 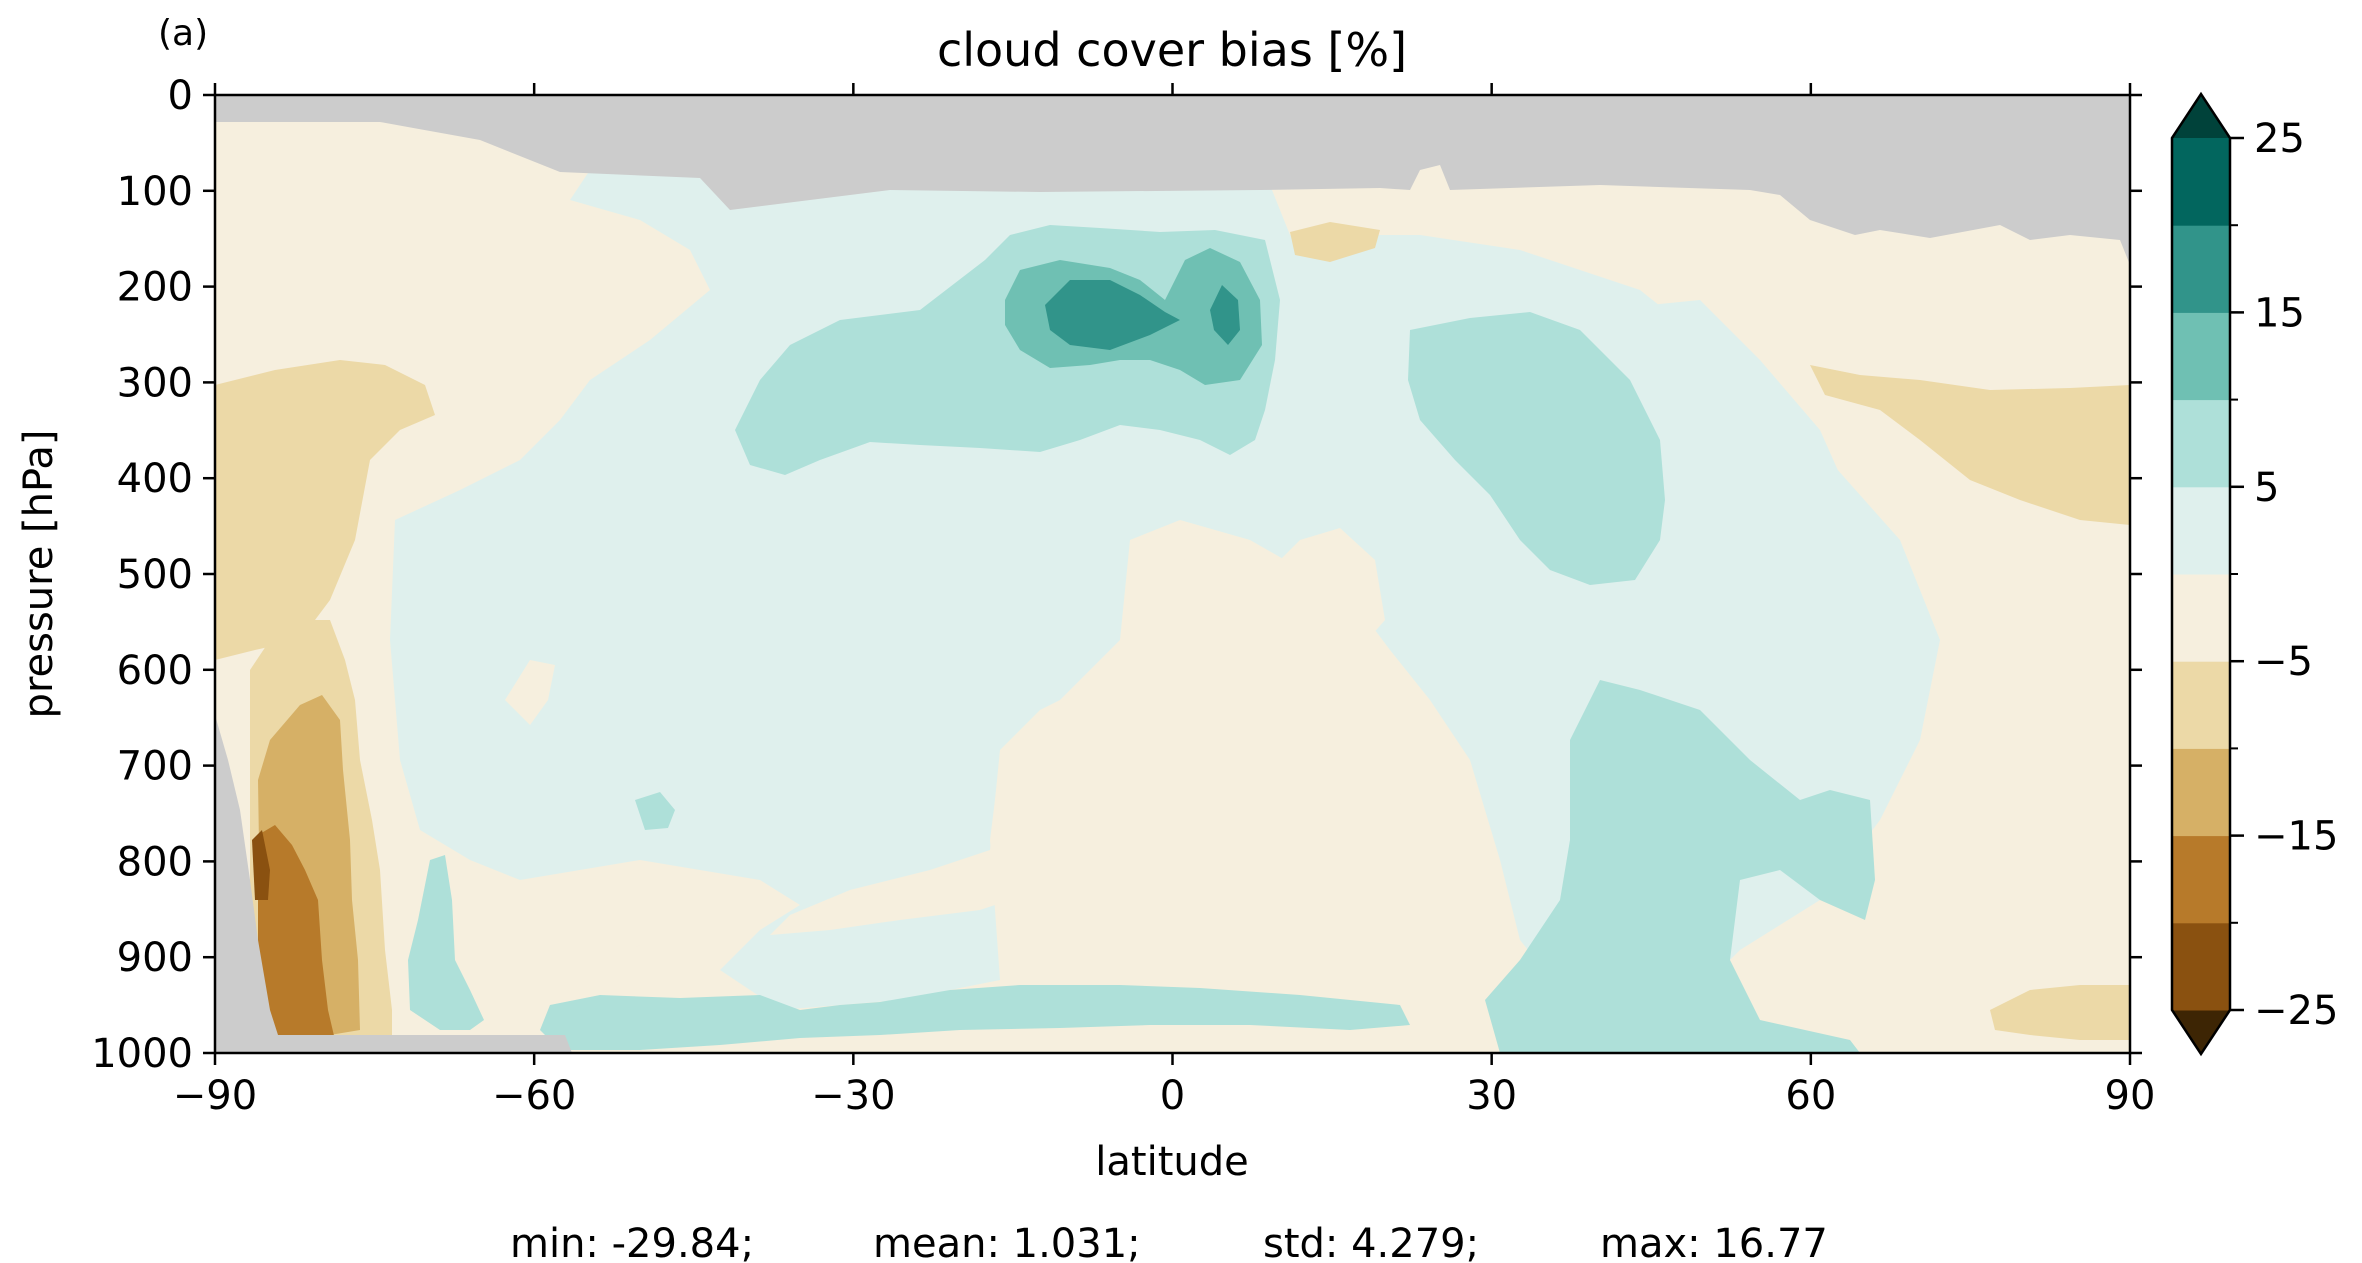 I want to click on contour-nh-upper-positive, so click(x=1536, y=448).